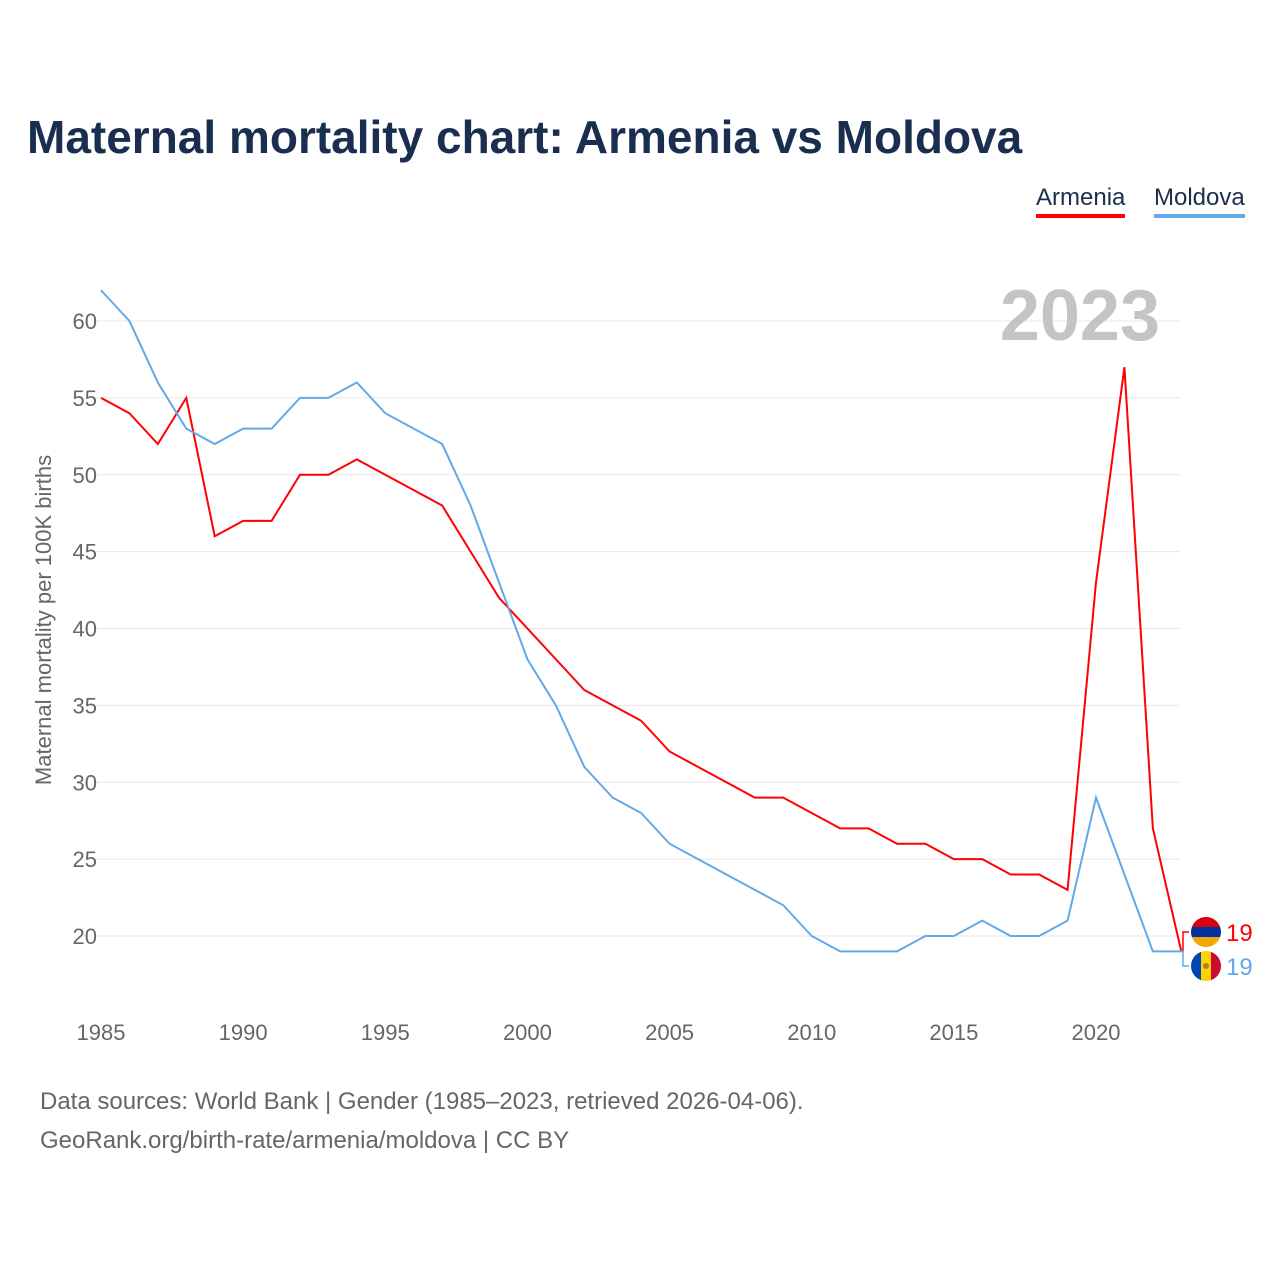 Image resolution: width=1280 pixels, height=1280 pixels. What do you see at coordinates (85, 782) in the screenshot?
I see `y-tick-label: 30` at bounding box center [85, 782].